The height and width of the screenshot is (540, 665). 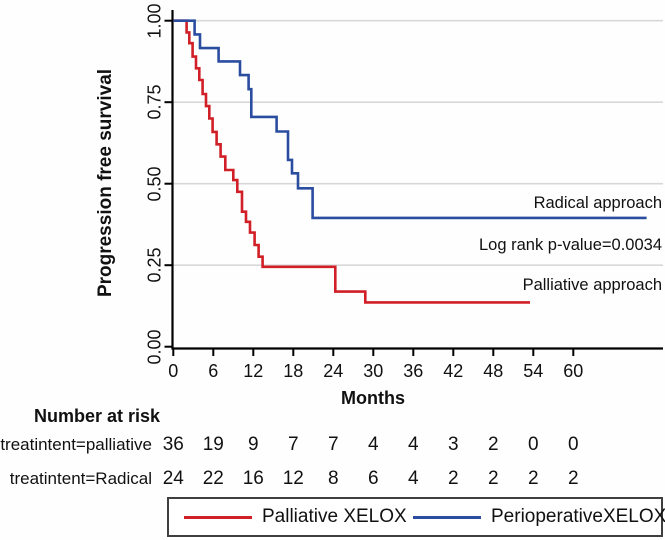 What do you see at coordinates (570, 245) in the screenshot?
I see `log-rank-pvalue-annotation: Log rank p-value=0.0034` at bounding box center [570, 245].